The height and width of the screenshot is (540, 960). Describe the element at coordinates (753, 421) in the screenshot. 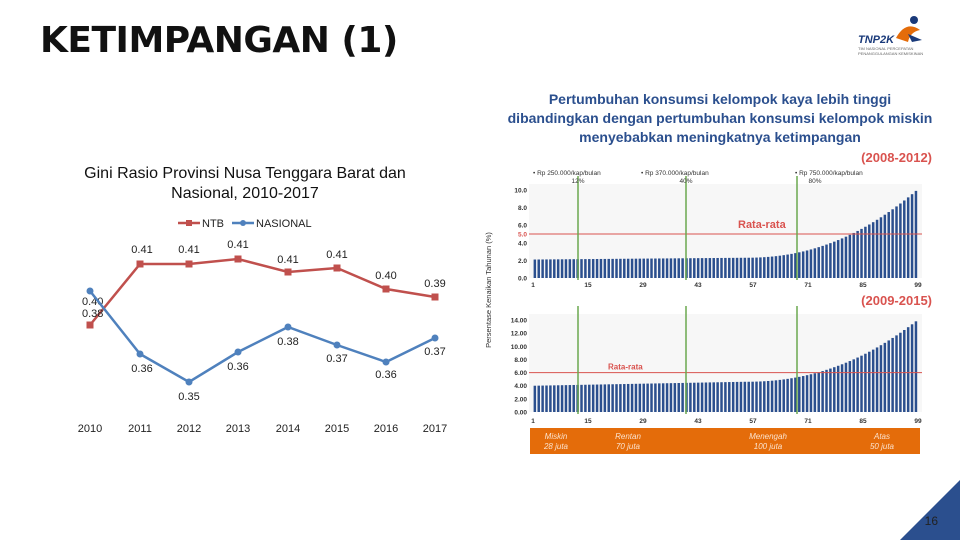

I see `x-tick-1-57: 57` at that location.